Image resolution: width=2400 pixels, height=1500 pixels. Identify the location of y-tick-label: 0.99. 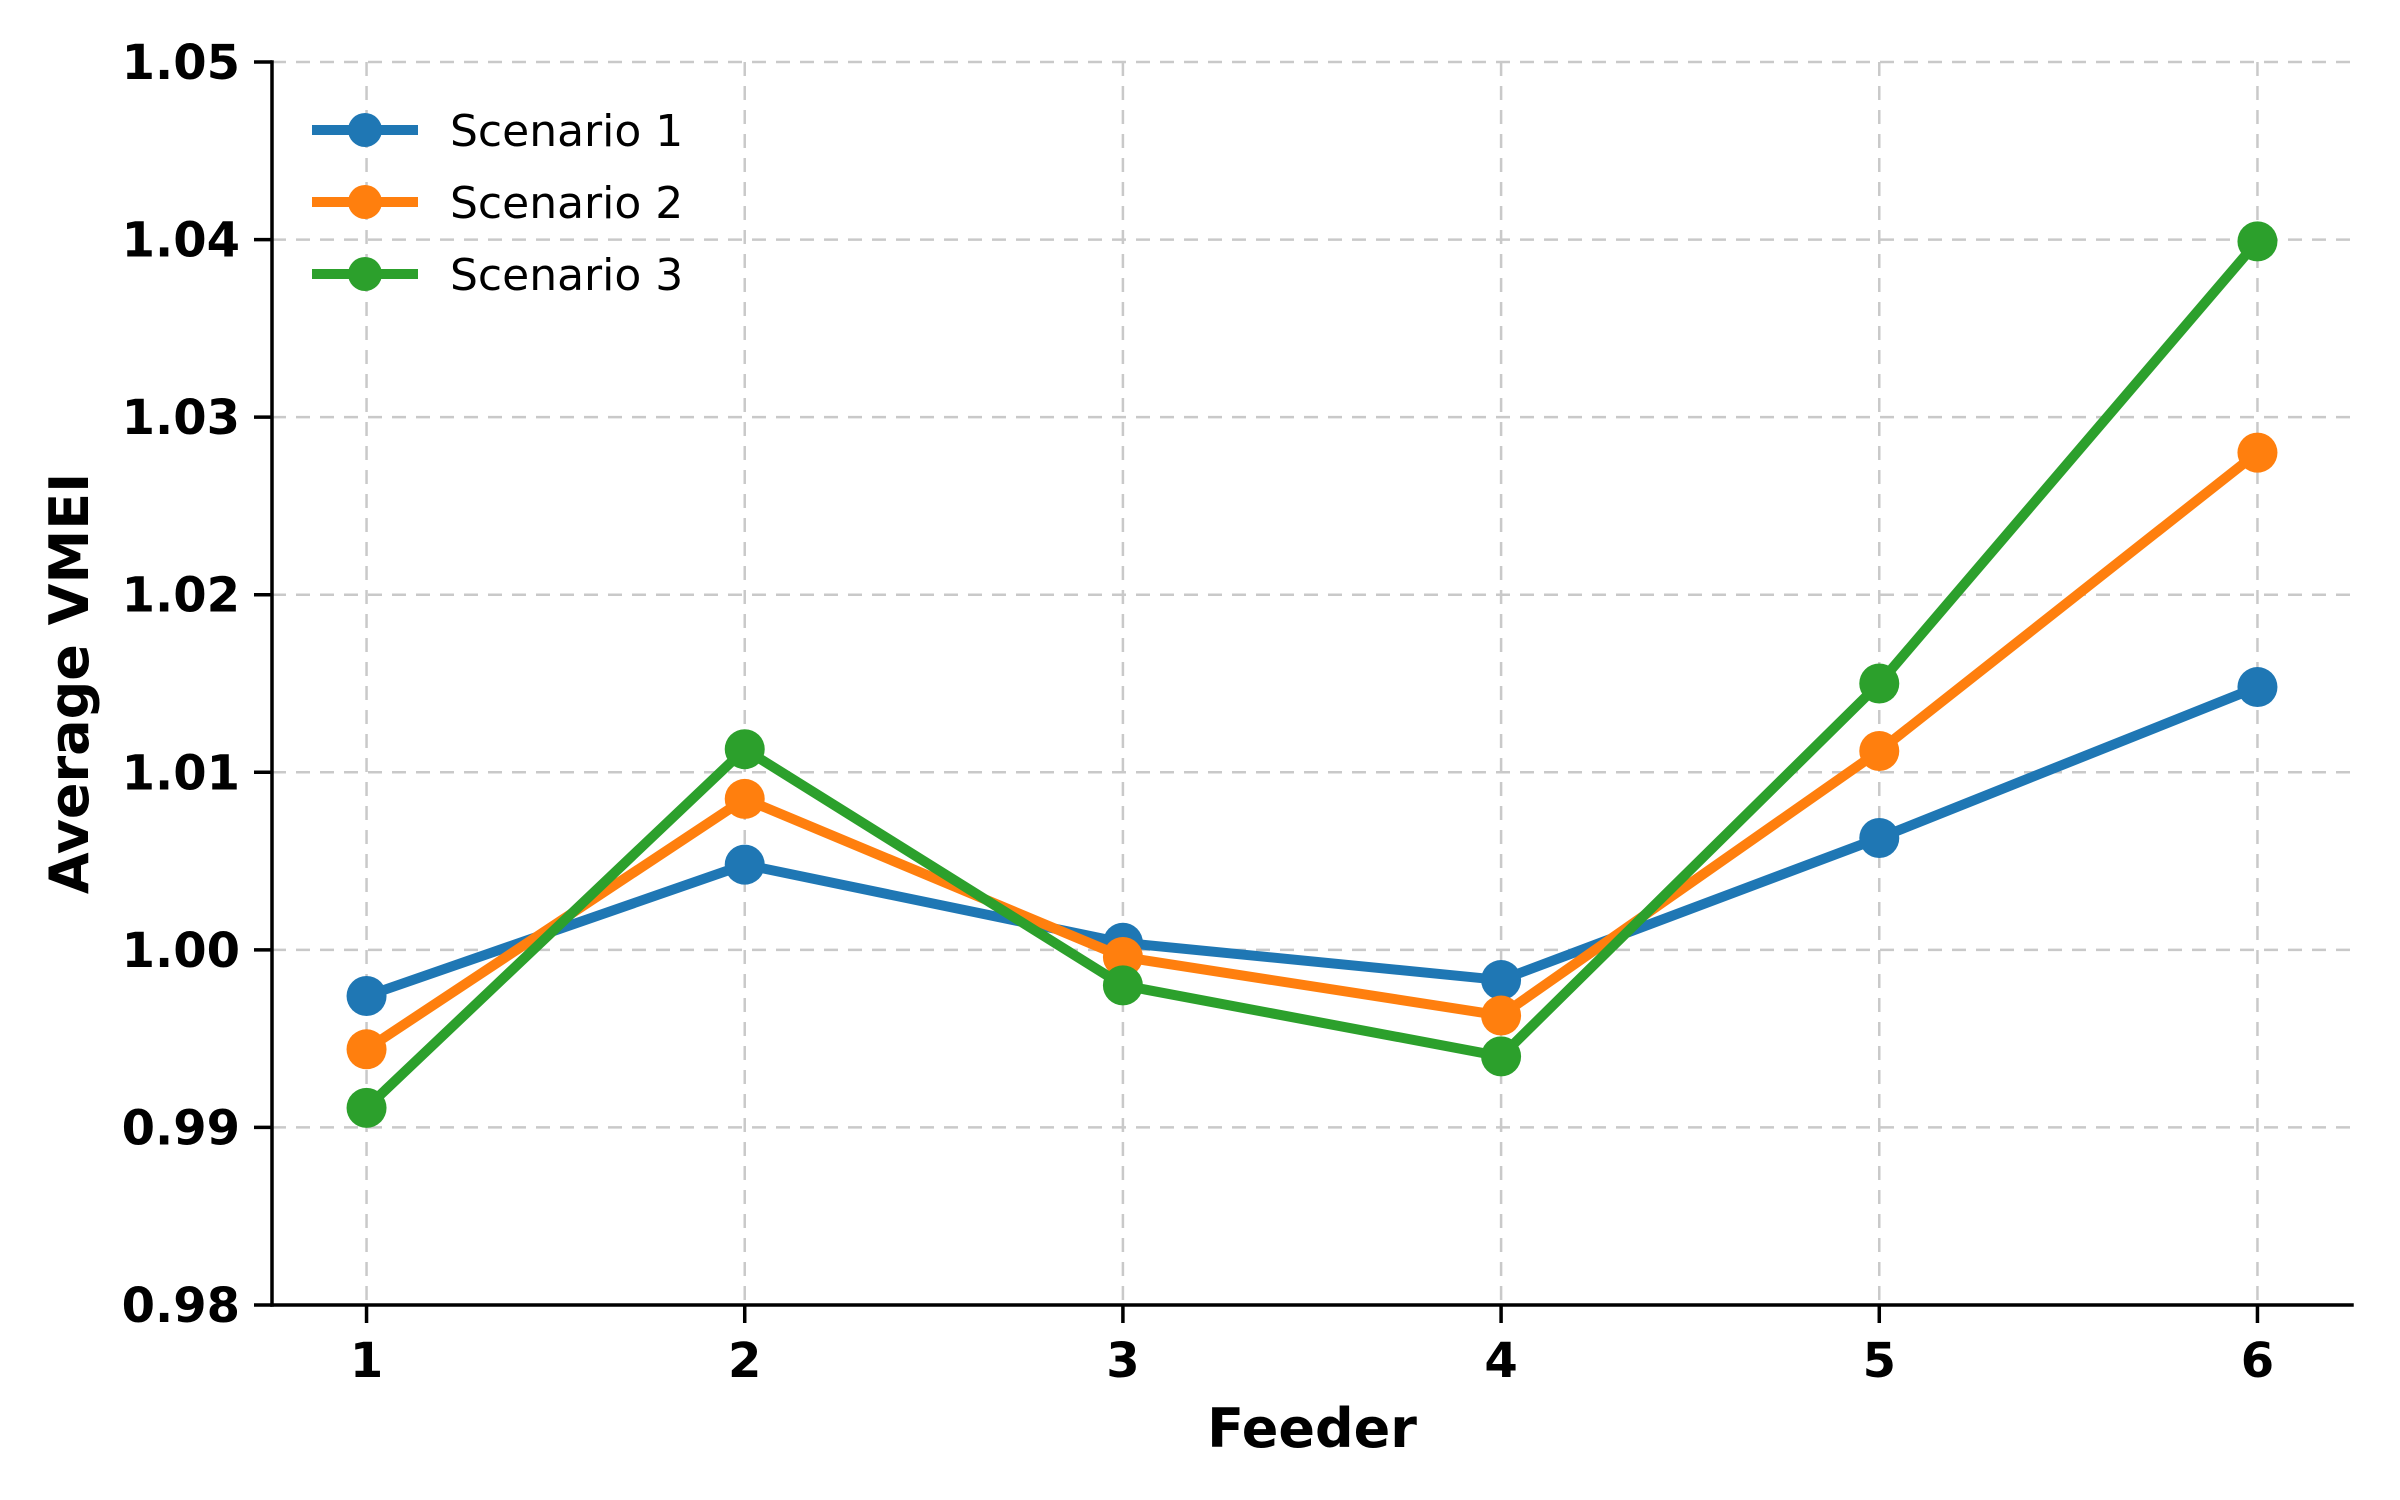
(181, 1128).